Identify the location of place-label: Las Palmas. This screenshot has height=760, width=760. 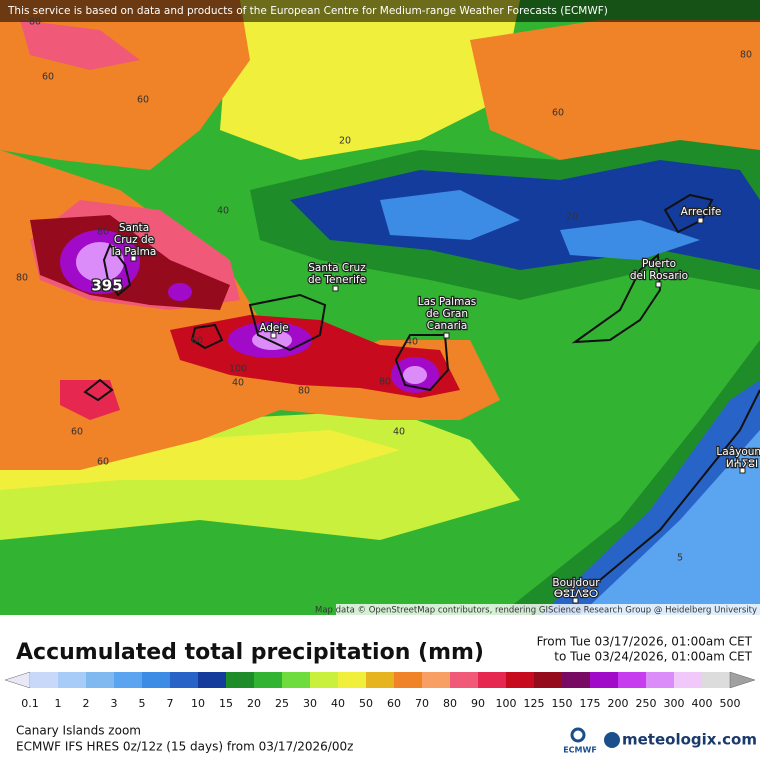
(447, 302).